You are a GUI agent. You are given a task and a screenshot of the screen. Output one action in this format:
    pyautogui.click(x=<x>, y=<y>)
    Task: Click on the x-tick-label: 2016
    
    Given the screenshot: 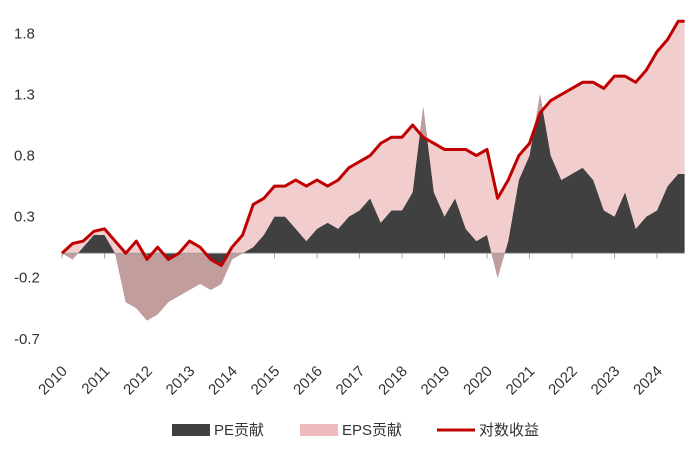 What is the action you would take?
    pyautogui.click(x=308, y=381)
    